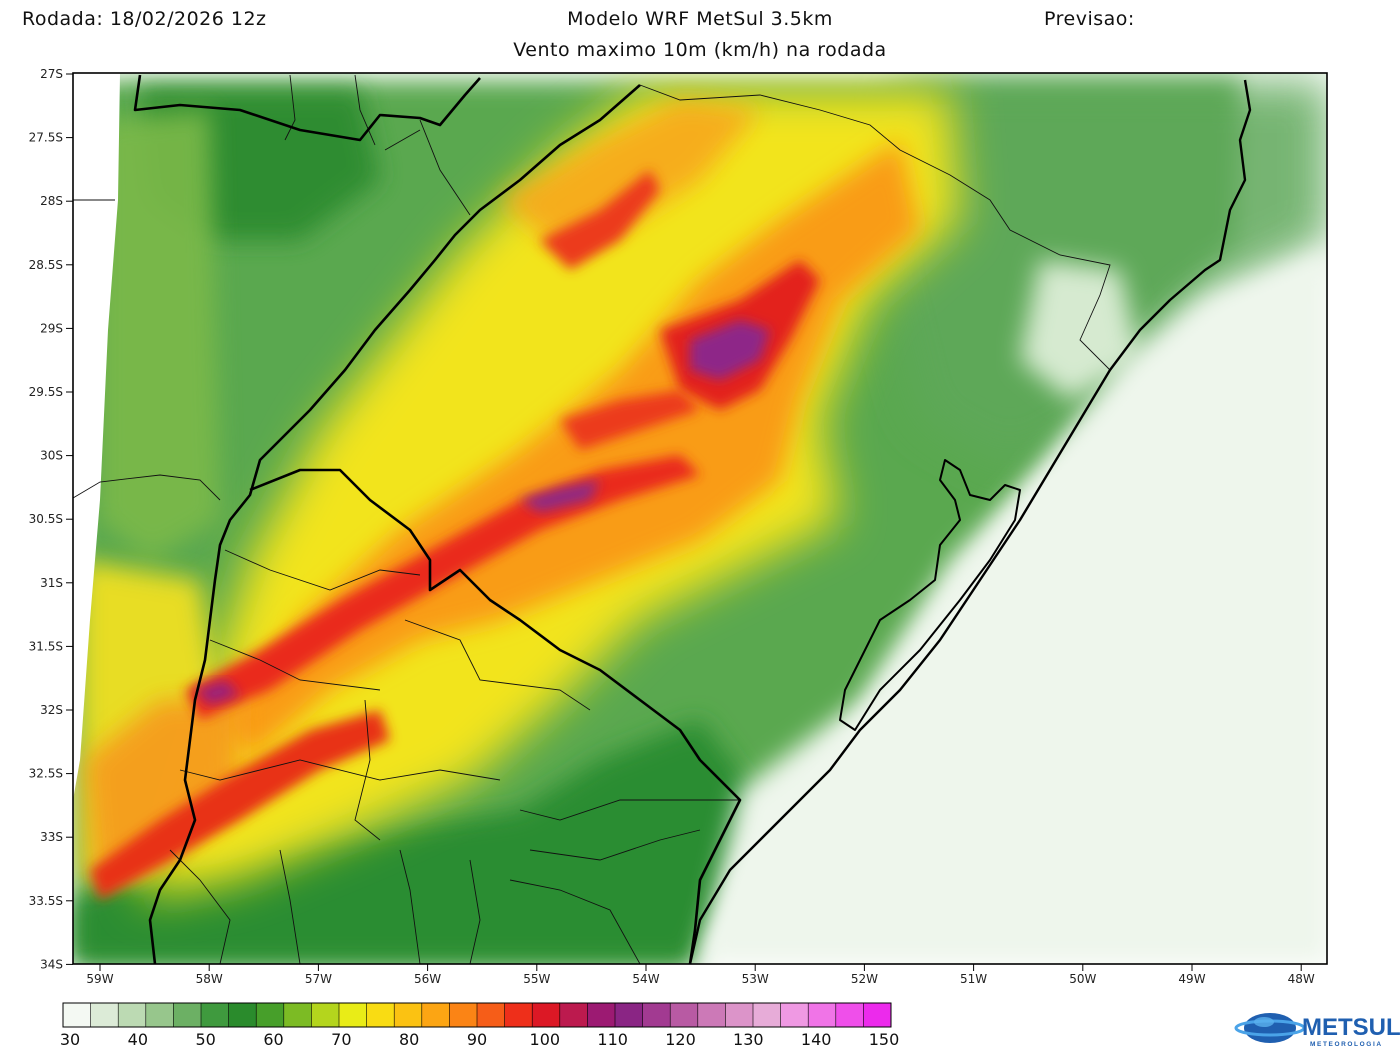 The width and height of the screenshot is (1400, 1052). Describe the element at coordinates (600, 220) in the screenshot. I see `field-red-north` at that location.